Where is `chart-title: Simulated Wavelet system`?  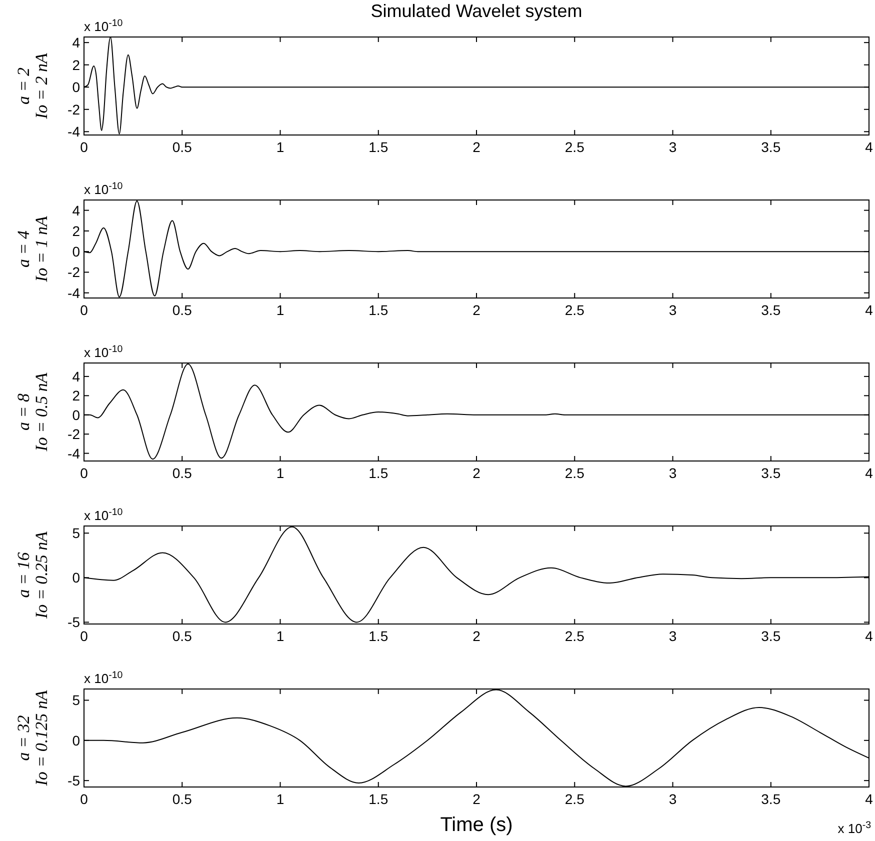 chart-title: Simulated Wavelet system is located at coordinates (476, 11).